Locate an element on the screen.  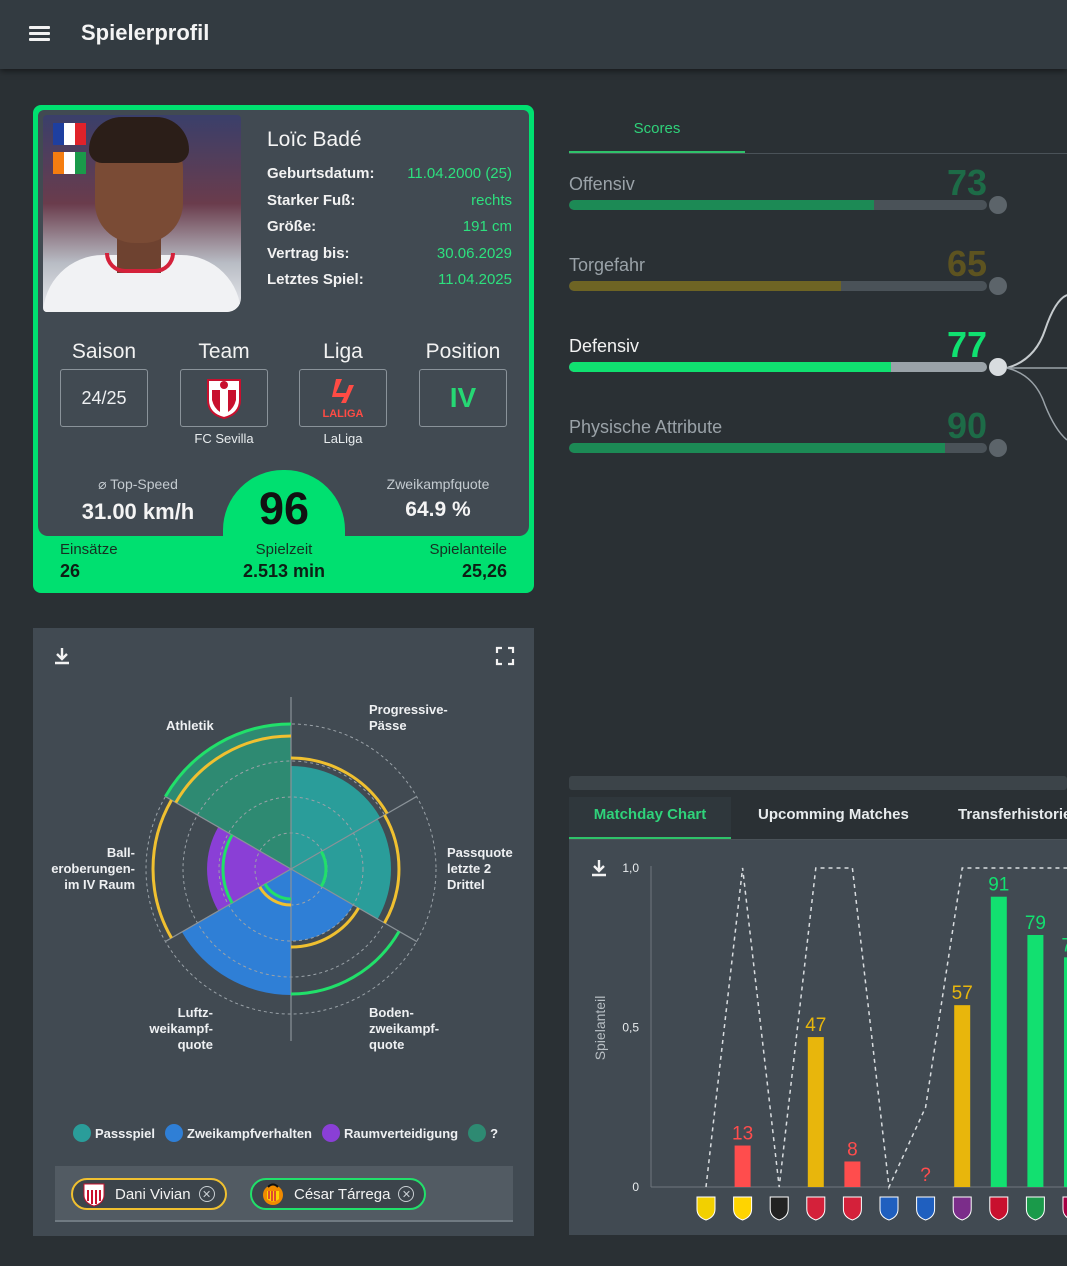
sevilla-crest-icon is located at coordinates (224, 399).